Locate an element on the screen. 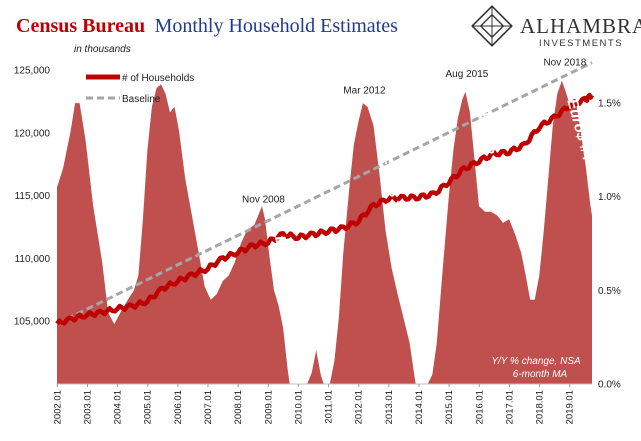  y-left-tick-label: 125,000 is located at coordinates (32, 71).